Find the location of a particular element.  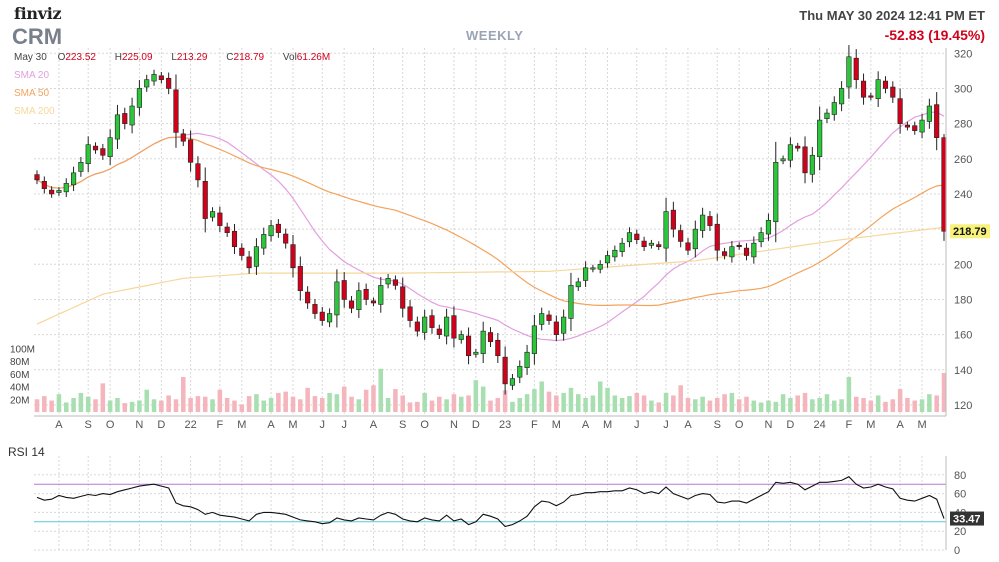

ohlc-close-value: 218.79 is located at coordinates (249, 57).